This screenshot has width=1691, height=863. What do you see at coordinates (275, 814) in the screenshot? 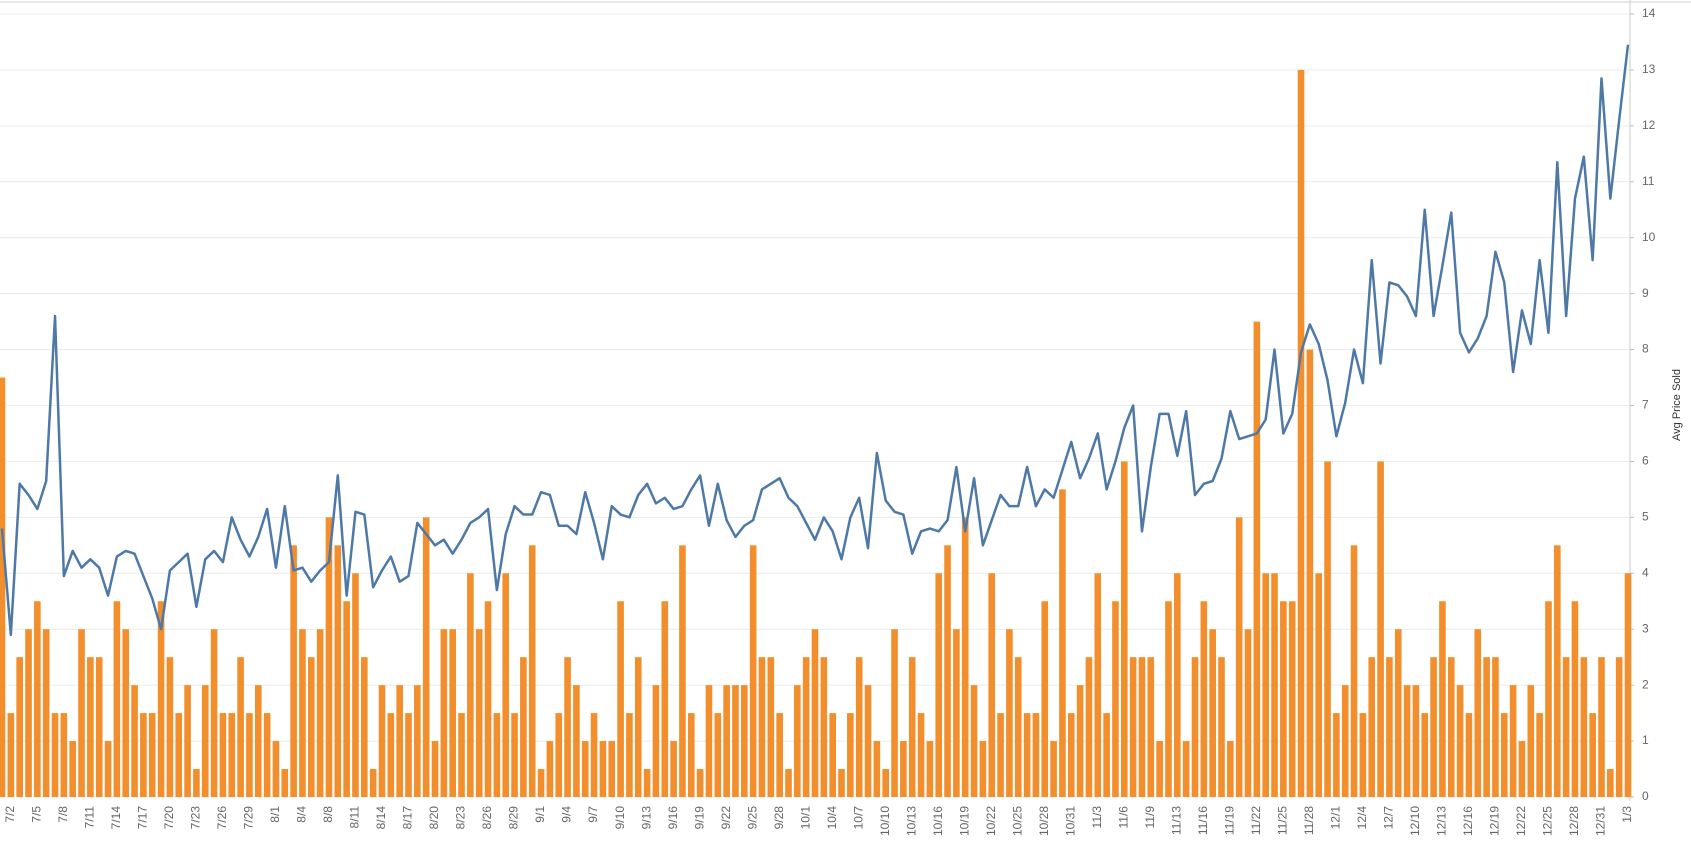
I see `x-tick-label: 8/1` at bounding box center [275, 814].